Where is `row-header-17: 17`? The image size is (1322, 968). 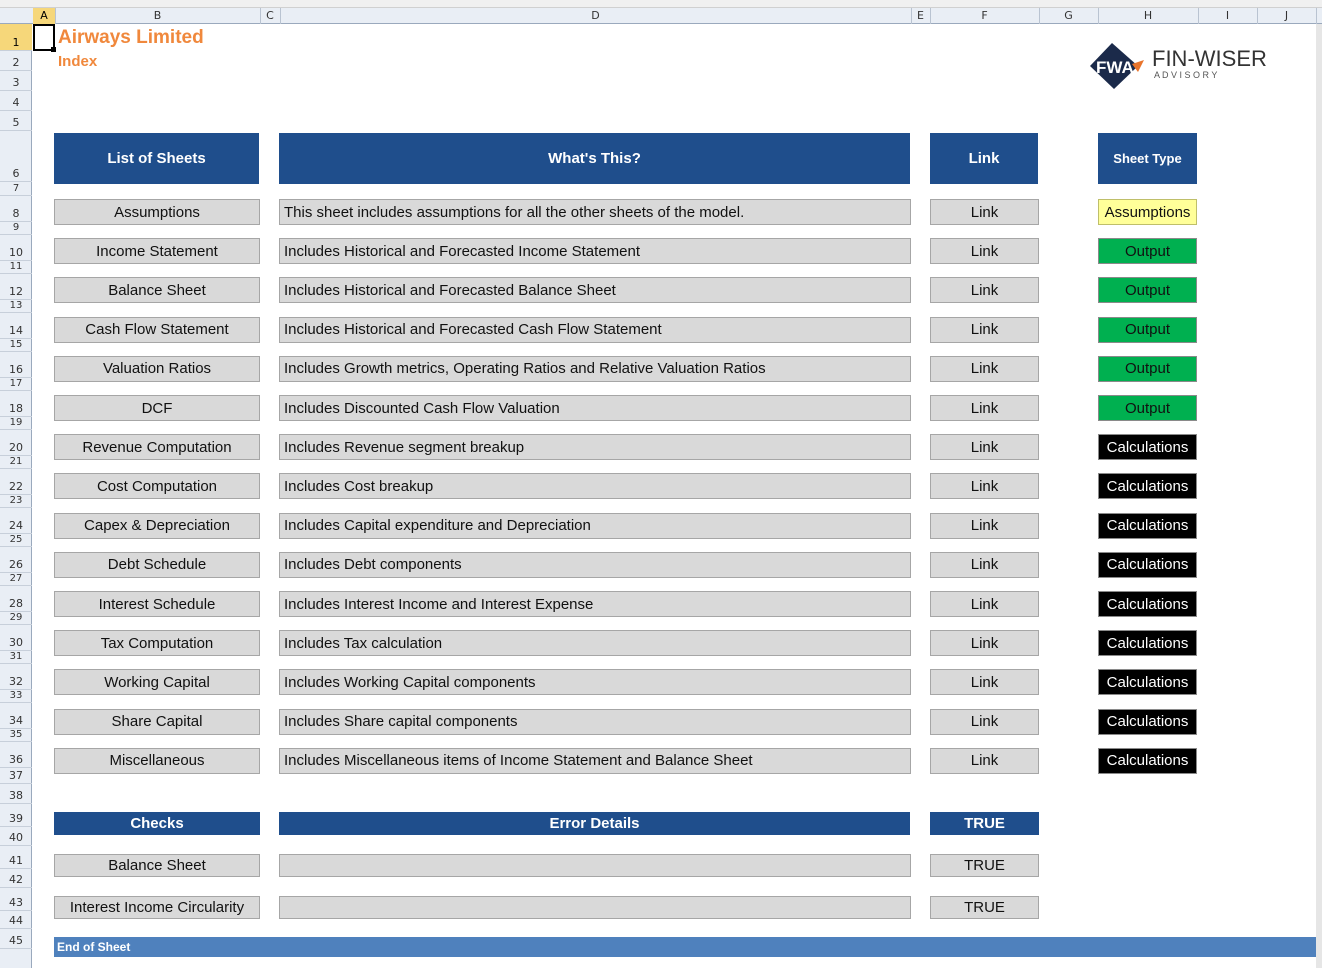 row-header-17: 17 is located at coordinates (16, 384).